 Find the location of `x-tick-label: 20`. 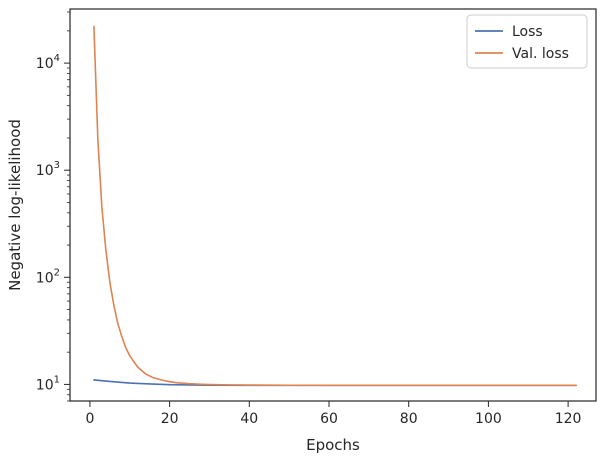

x-tick-label: 20 is located at coordinates (170, 419).